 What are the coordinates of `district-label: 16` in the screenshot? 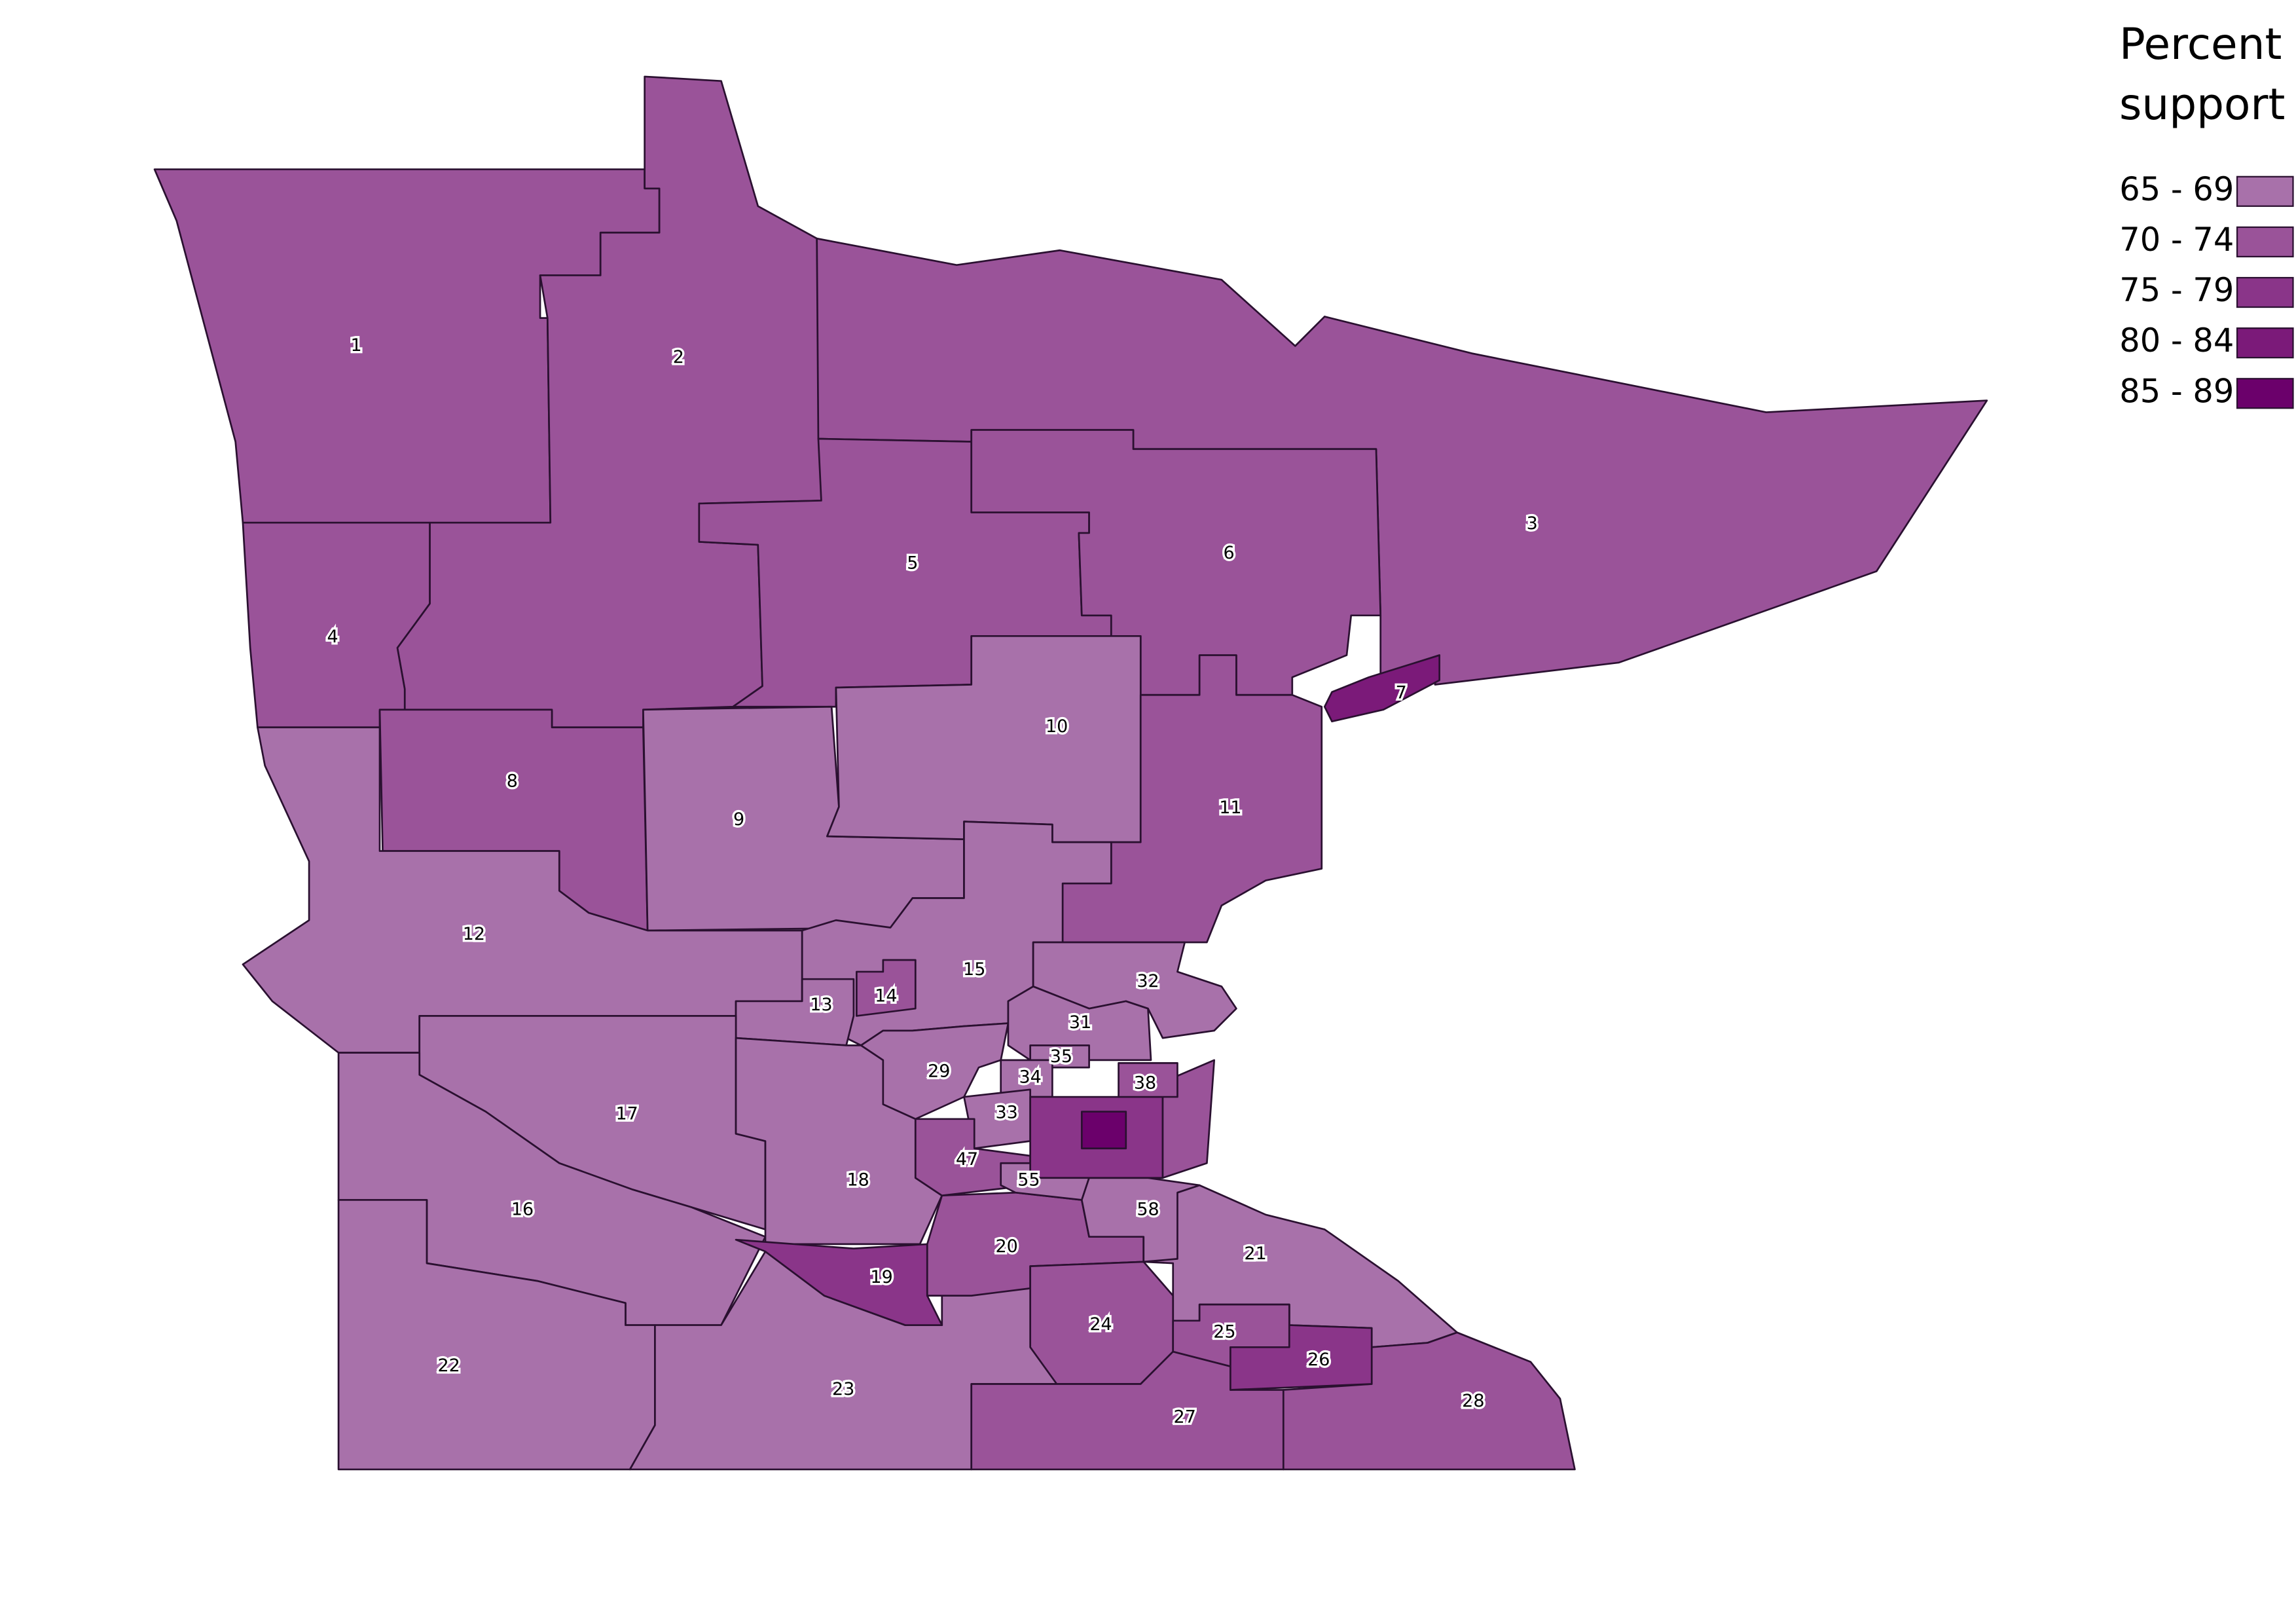 It's located at (522, 1210).